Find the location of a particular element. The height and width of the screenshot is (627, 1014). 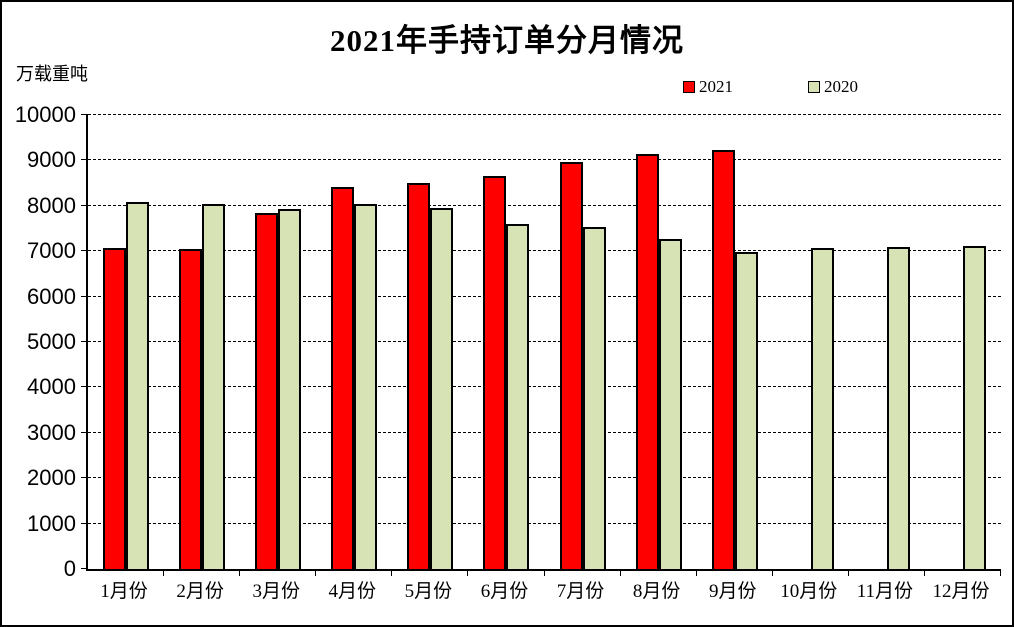

bar-2020-2月份 is located at coordinates (214, 386).